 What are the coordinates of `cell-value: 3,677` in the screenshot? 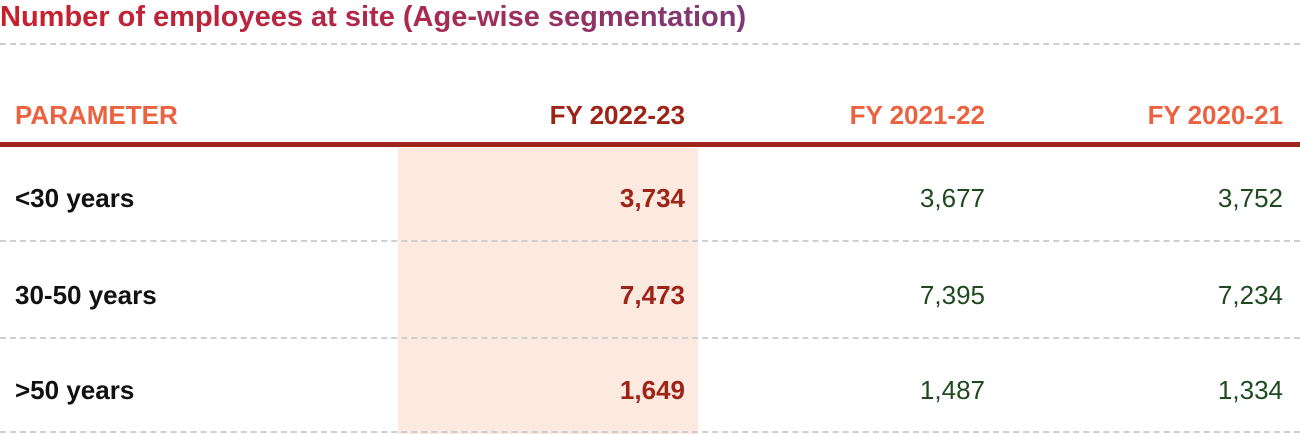 It's located at (952, 198).